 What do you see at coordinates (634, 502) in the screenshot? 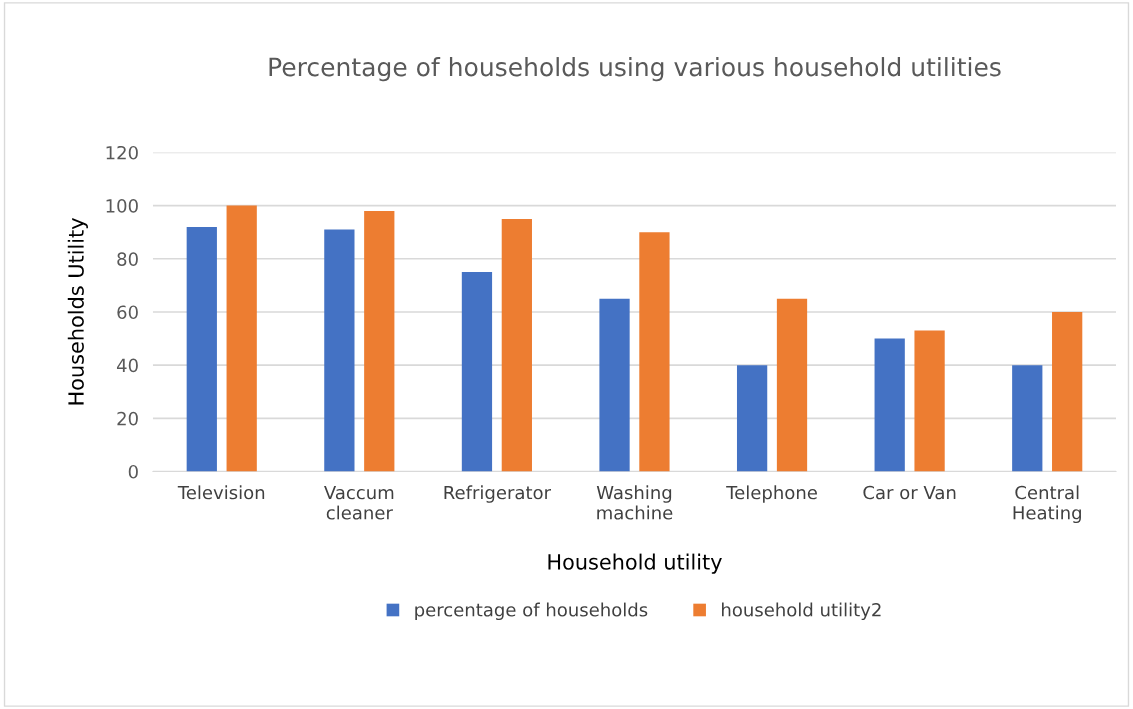
I see `x-tick-label: Washing machine` at bounding box center [634, 502].